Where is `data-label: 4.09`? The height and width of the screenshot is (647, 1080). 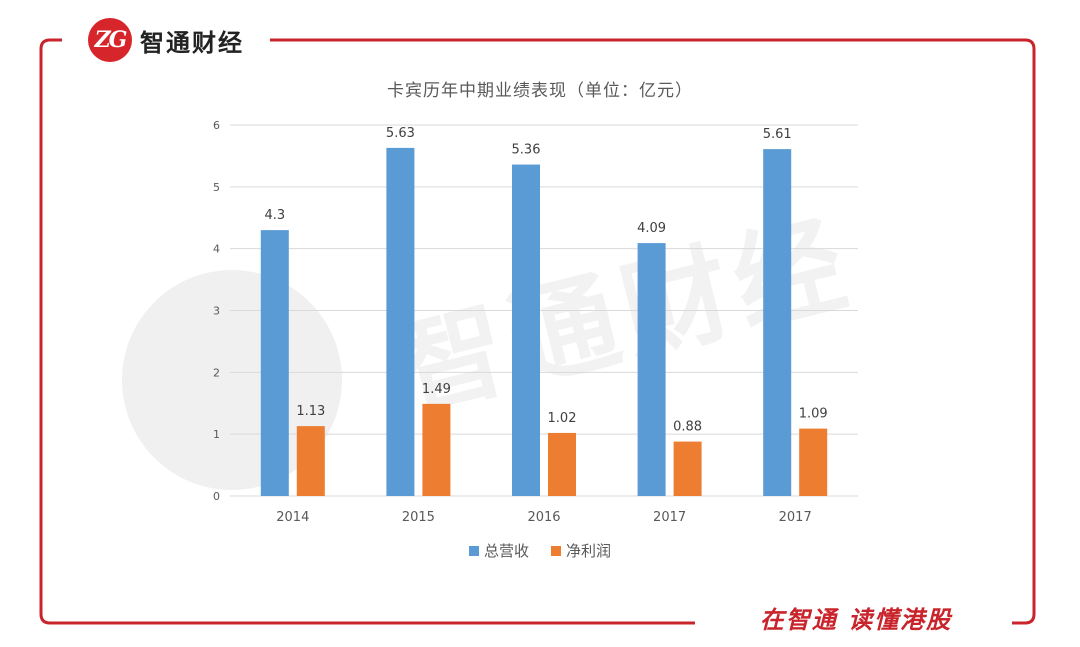
data-label: 4.09 is located at coordinates (651, 228).